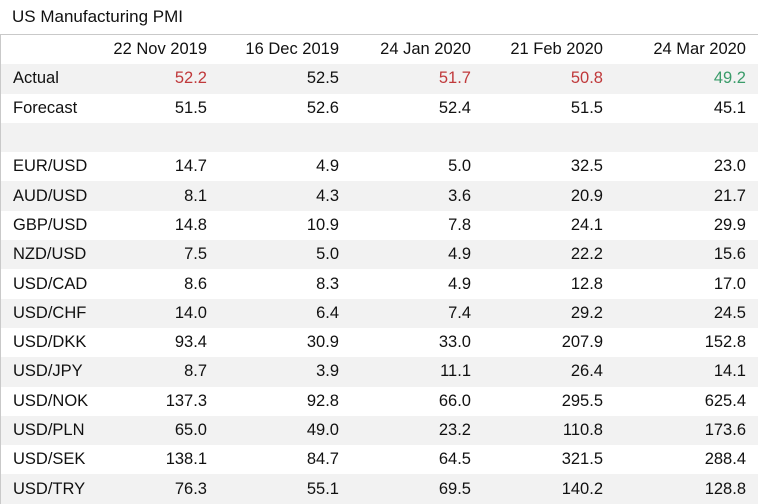  Describe the element at coordinates (45, 372) in the screenshot. I see `row-label: USD/JPY` at that location.